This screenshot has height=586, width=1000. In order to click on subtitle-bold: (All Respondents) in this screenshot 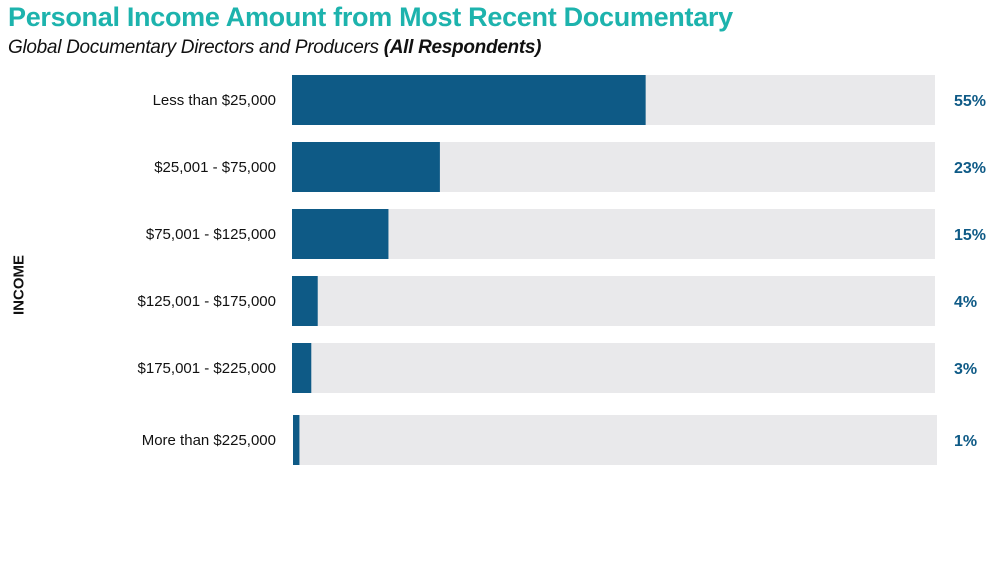, I will do `click(462, 47)`.